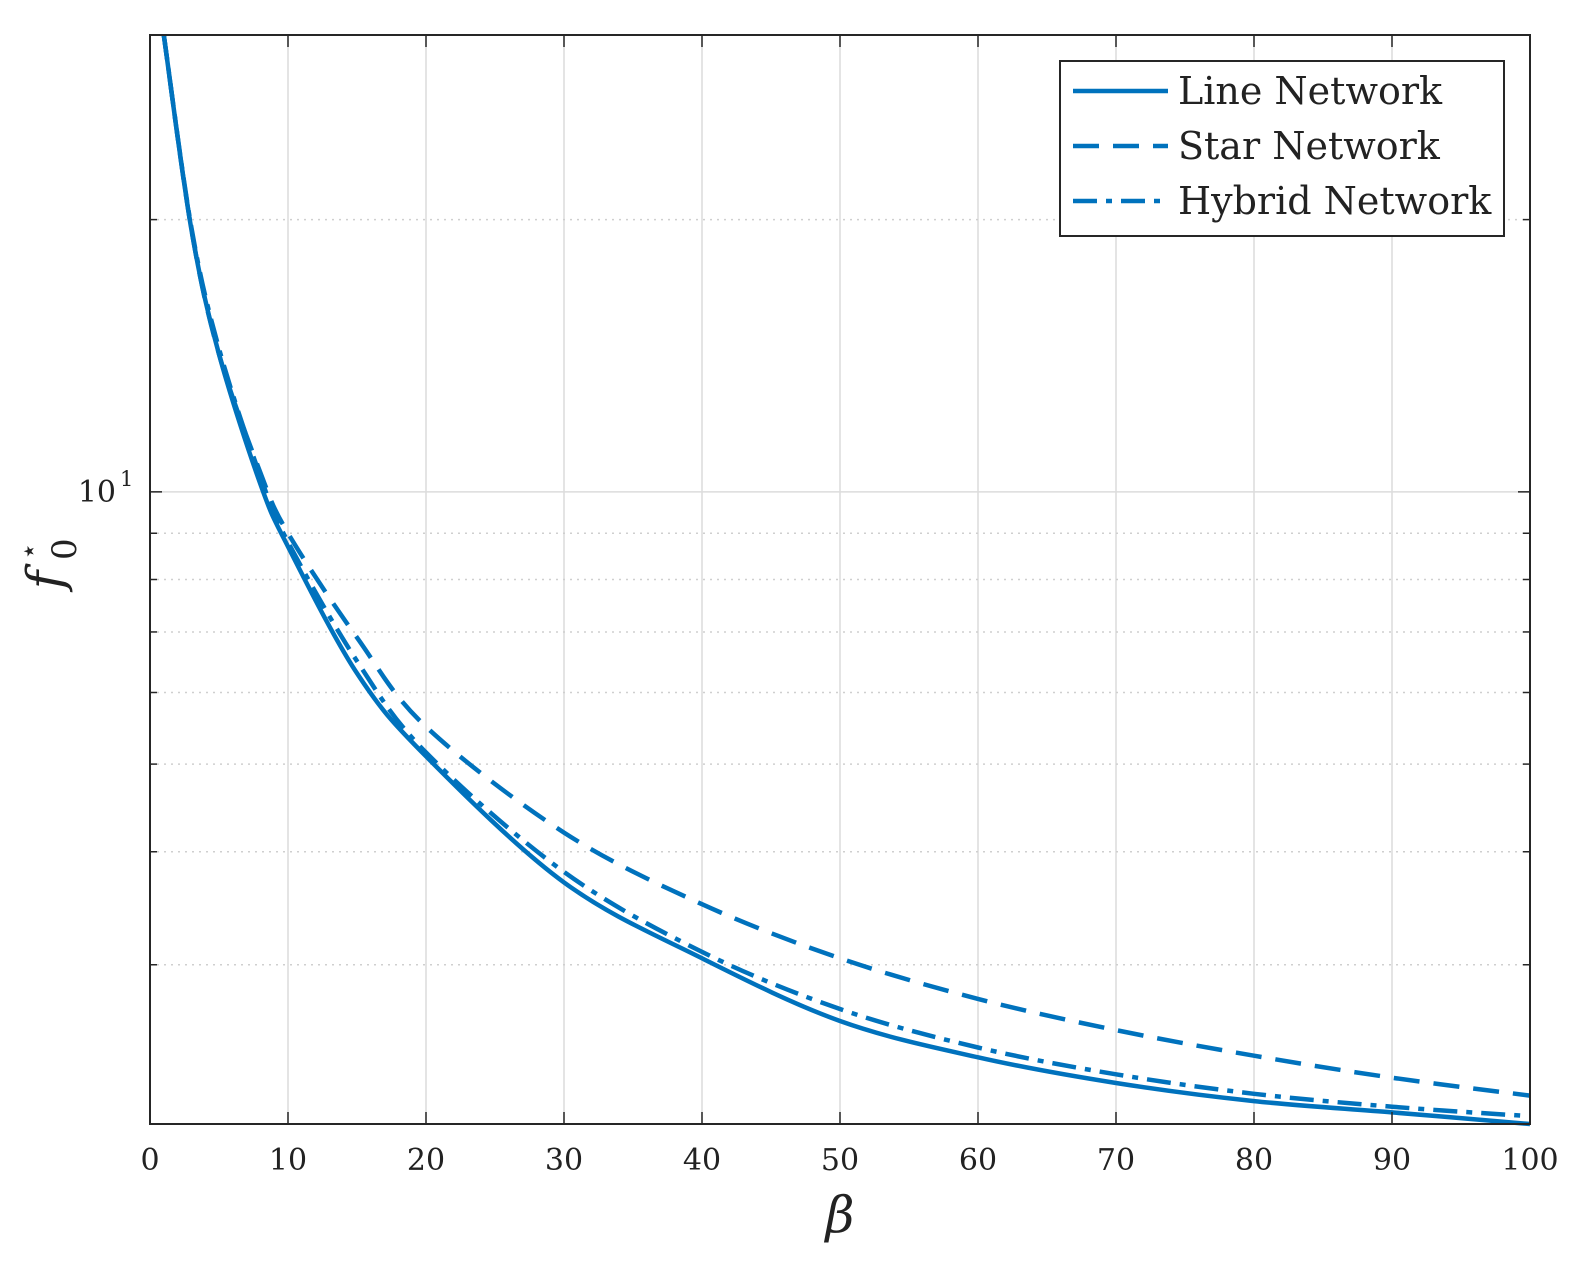 Image resolution: width=1577 pixels, height=1269 pixels. Describe the element at coordinates (97, 492) in the screenshot. I see `y-tick-label: 10` at that location.